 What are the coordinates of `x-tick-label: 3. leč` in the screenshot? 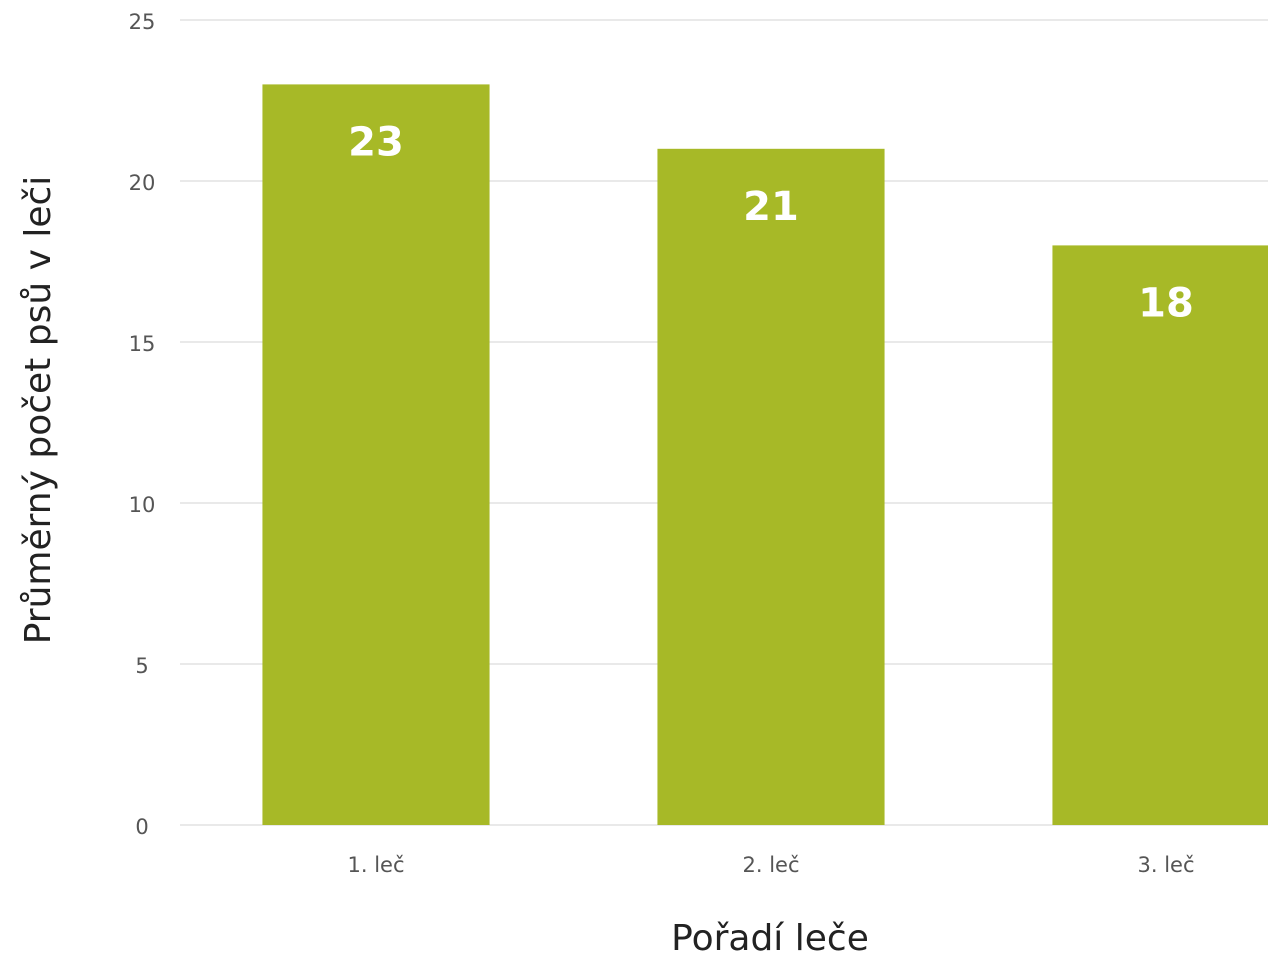 It's located at (1165, 865).